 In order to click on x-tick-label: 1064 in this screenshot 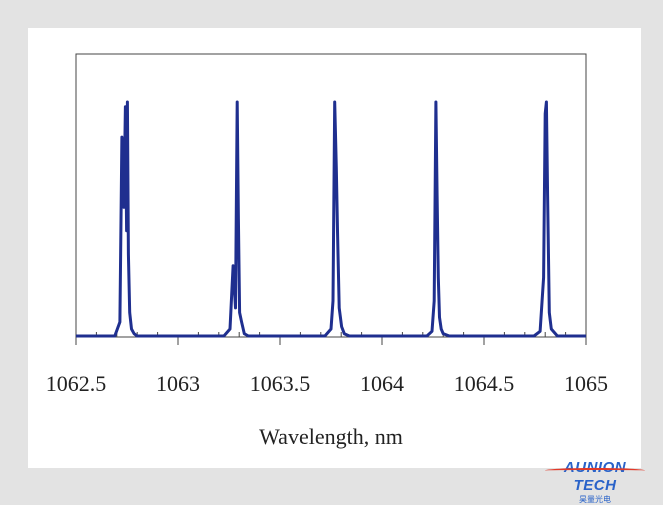, I will do `click(382, 383)`.